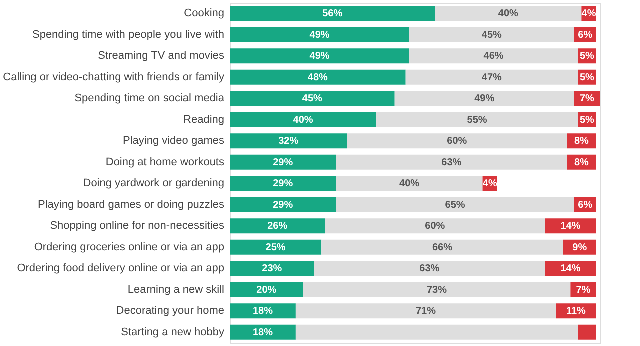 The width and height of the screenshot is (640, 346). I want to click on y-tick-label: Doing at home workouts, so click(165, 162).